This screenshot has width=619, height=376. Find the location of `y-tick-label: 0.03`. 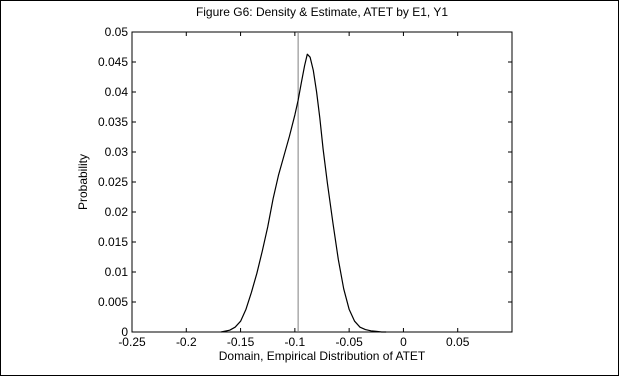

y-tick-label: 0.03 is located at coordinates (117, 152).